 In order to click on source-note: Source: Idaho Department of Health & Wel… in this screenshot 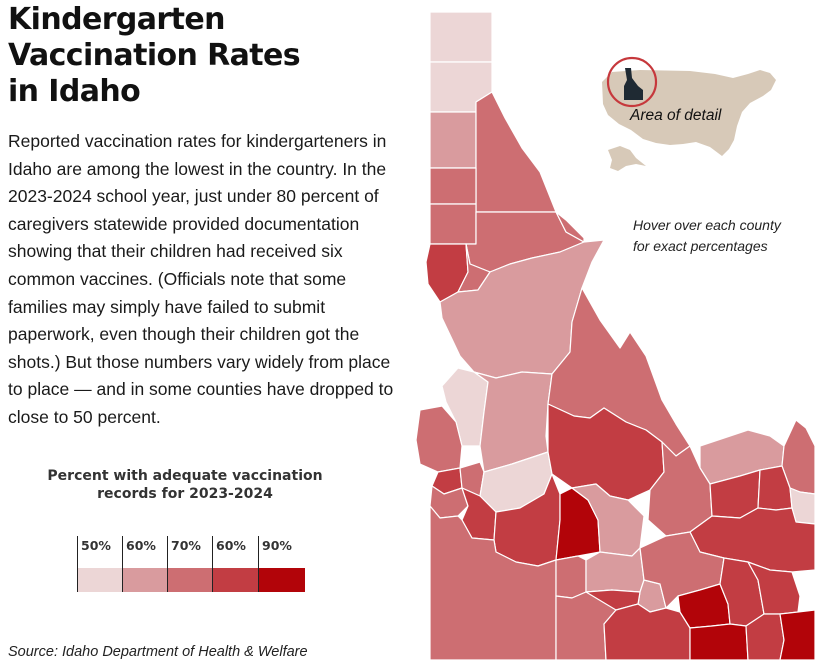, I will do `click(158, 652)`.